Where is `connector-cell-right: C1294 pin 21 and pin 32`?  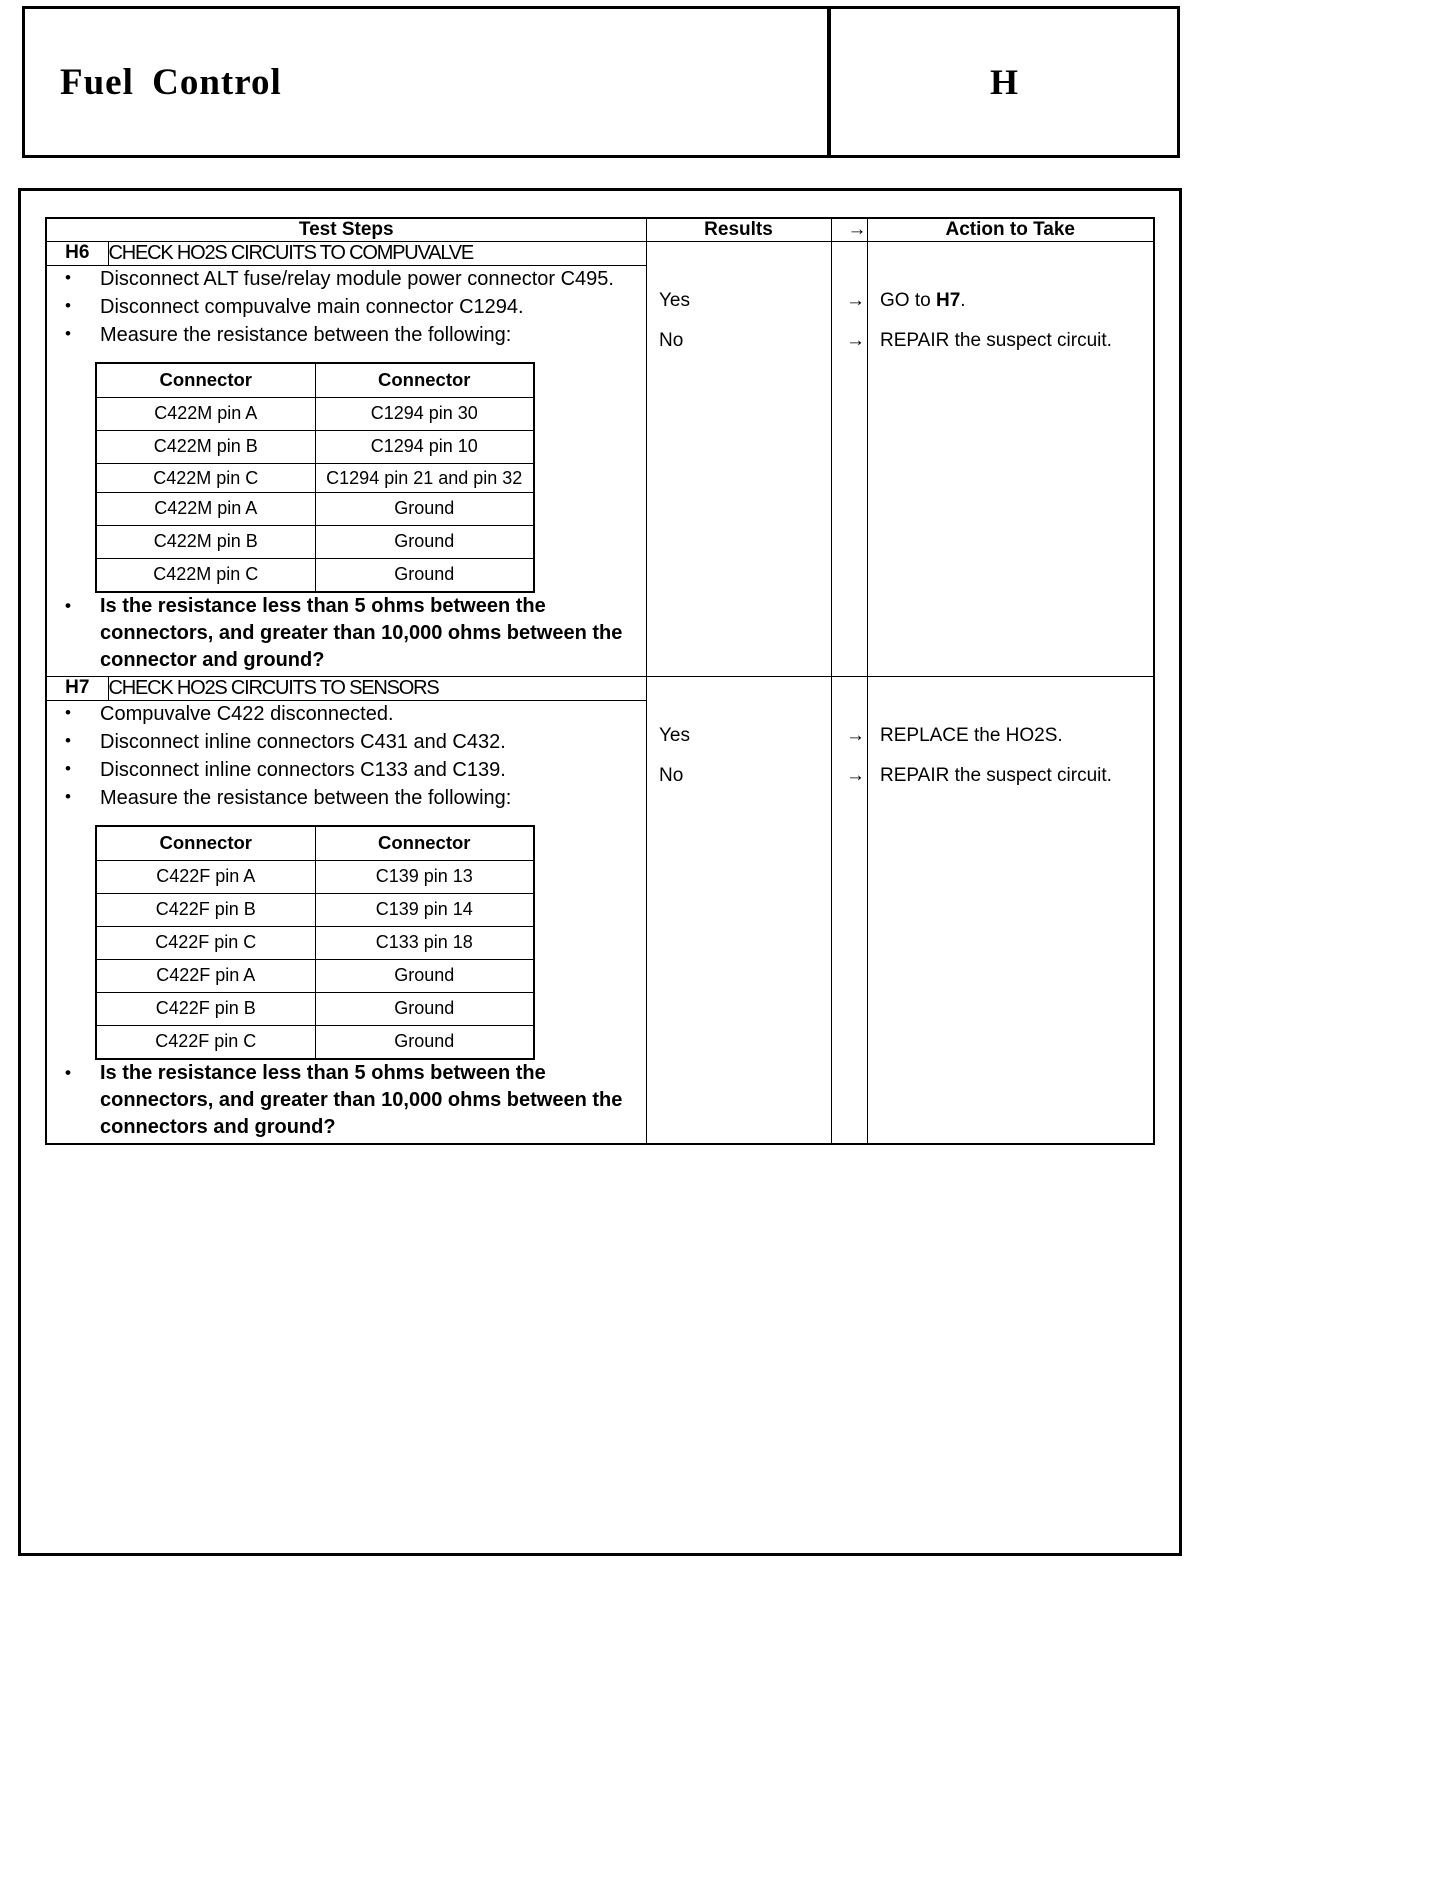
connector-cell-right: C1294 pin 21 and pin 32 is located at coordinates (424, 478).